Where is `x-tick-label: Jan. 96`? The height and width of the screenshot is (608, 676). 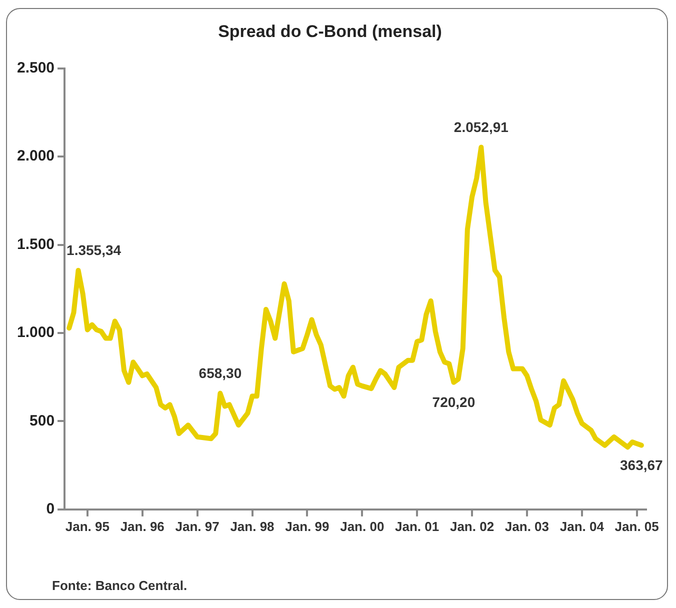
x-tick-label: Jan. 96 is located at coordinates (142, 526).